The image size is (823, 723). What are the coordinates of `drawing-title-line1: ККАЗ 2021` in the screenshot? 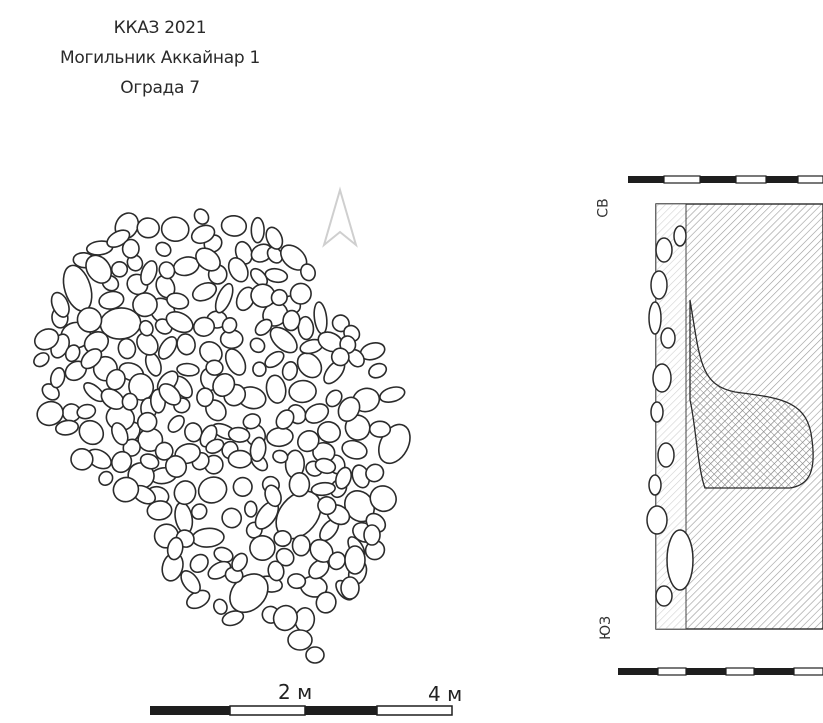 It's located at (160, 28).